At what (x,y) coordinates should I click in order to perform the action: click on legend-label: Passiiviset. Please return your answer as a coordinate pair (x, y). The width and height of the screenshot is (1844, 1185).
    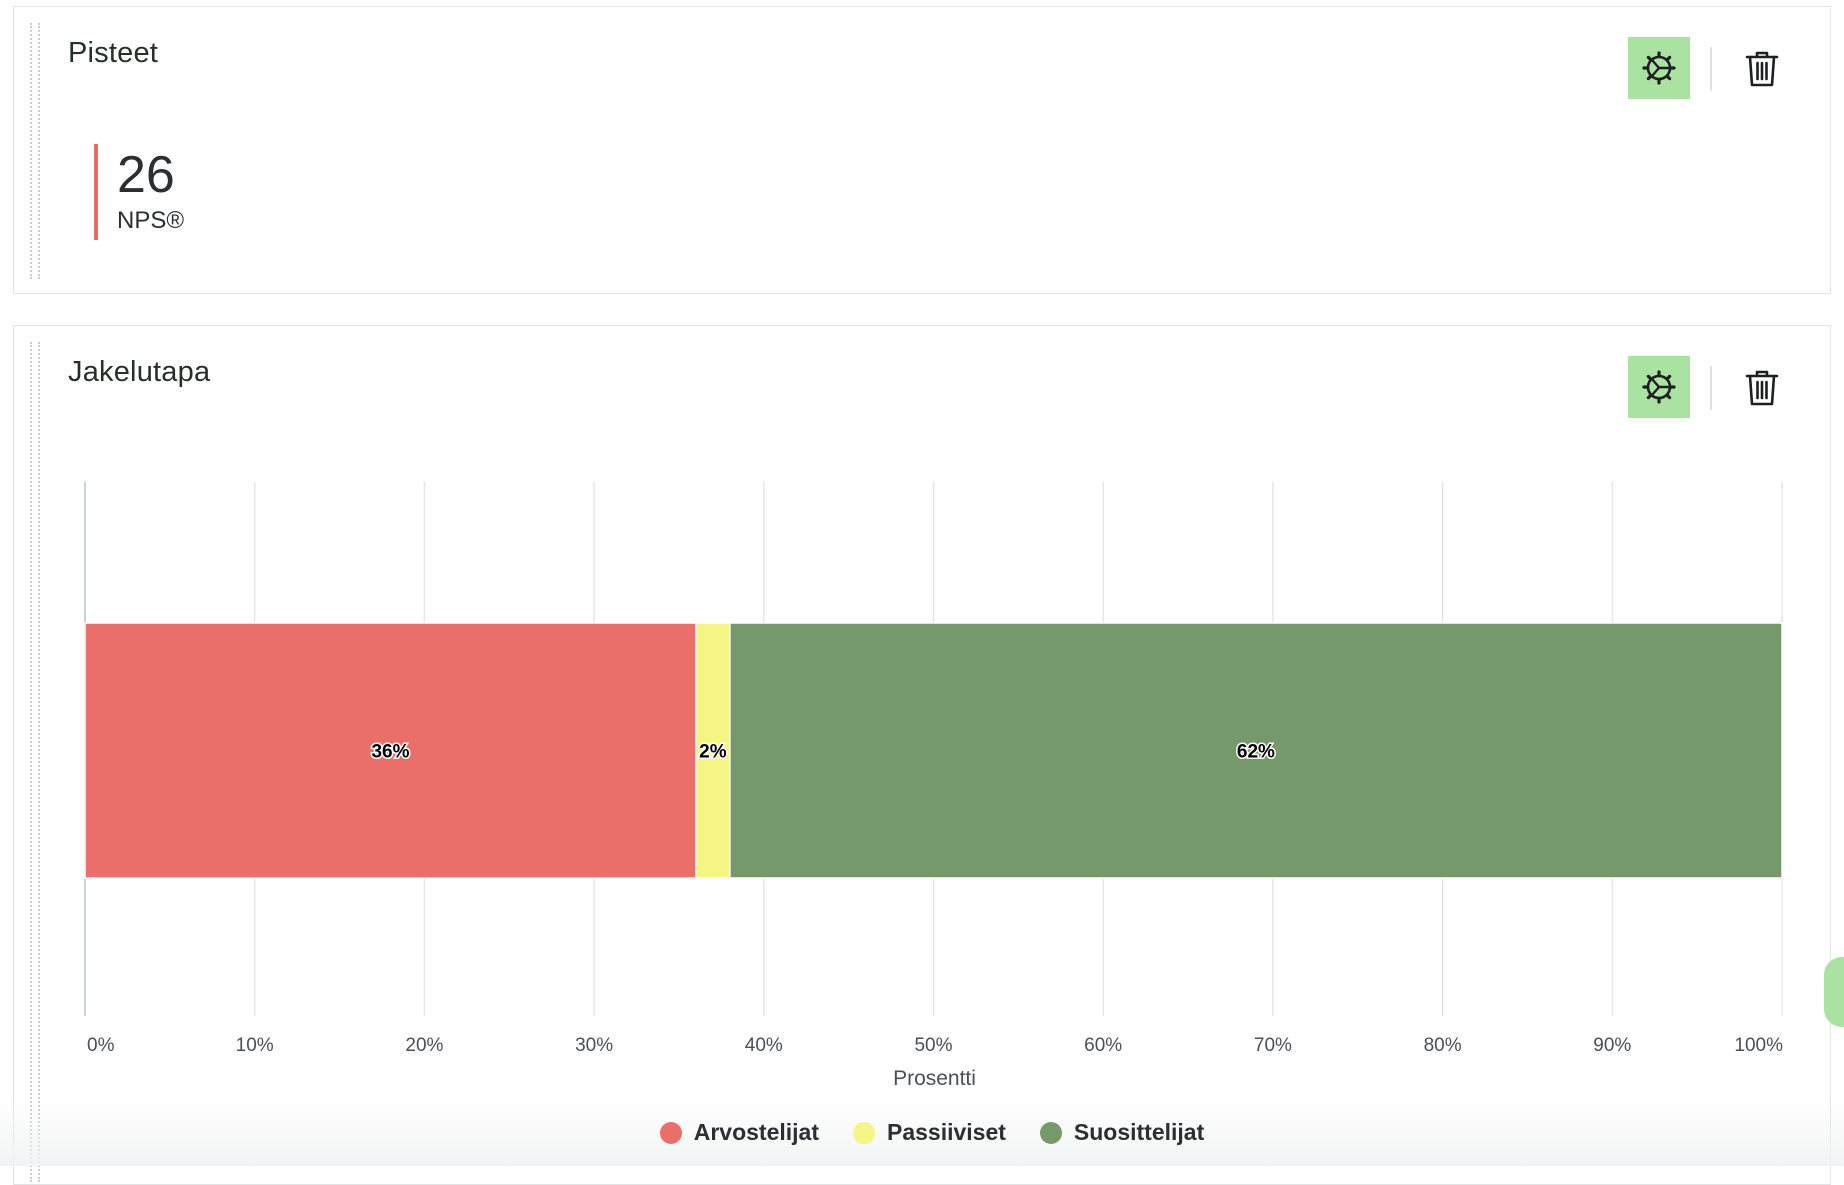
    Looking at the image, I should click on (946, 1132).